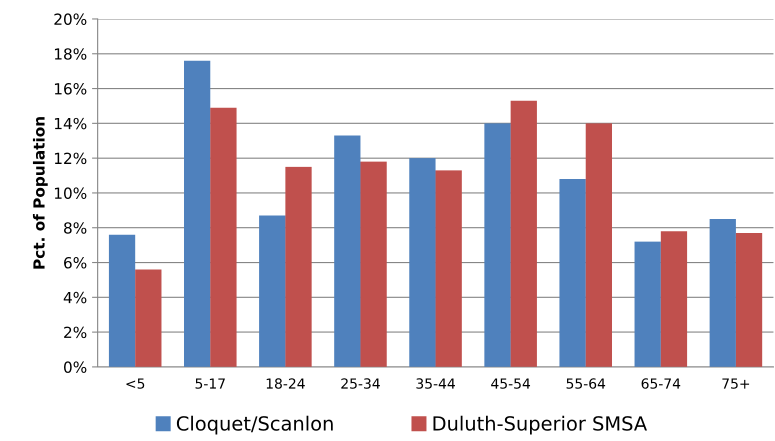 This screenshot has width=775, height=441. What do you see at coordinates (70, 89) in the screenshot?
I see `y-tick-label: 16%` at bounding box center [70, 89].